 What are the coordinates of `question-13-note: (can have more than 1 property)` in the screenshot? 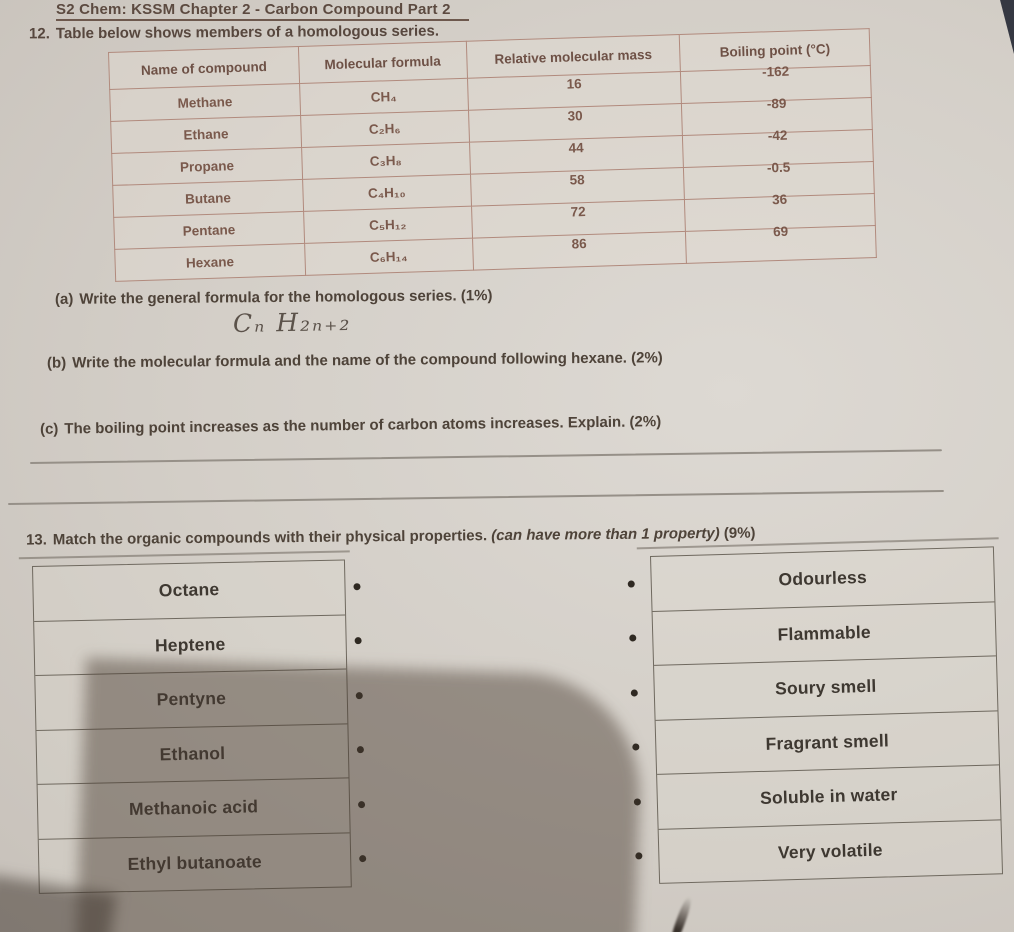 It's located at (605, 534).